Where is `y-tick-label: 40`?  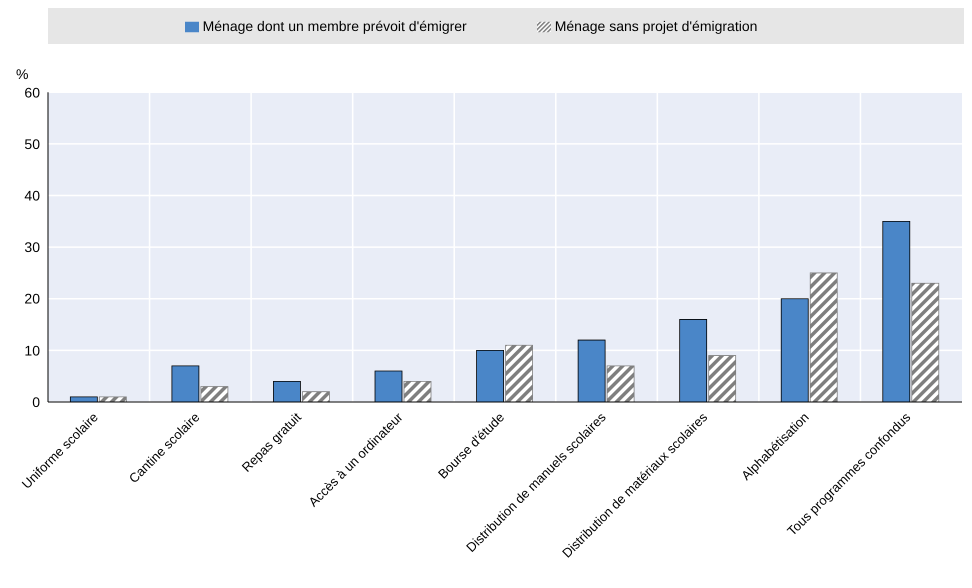
y-tick-label: 40 is located at coordinates (32, 196).